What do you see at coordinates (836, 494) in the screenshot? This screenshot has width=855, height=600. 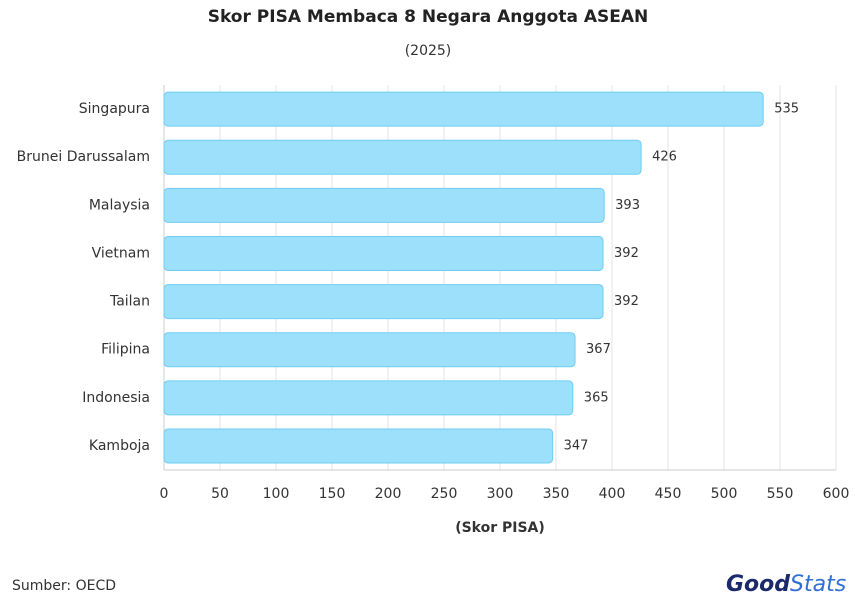 I see `x-tick-label: 600` at bounding box center [836, 494].